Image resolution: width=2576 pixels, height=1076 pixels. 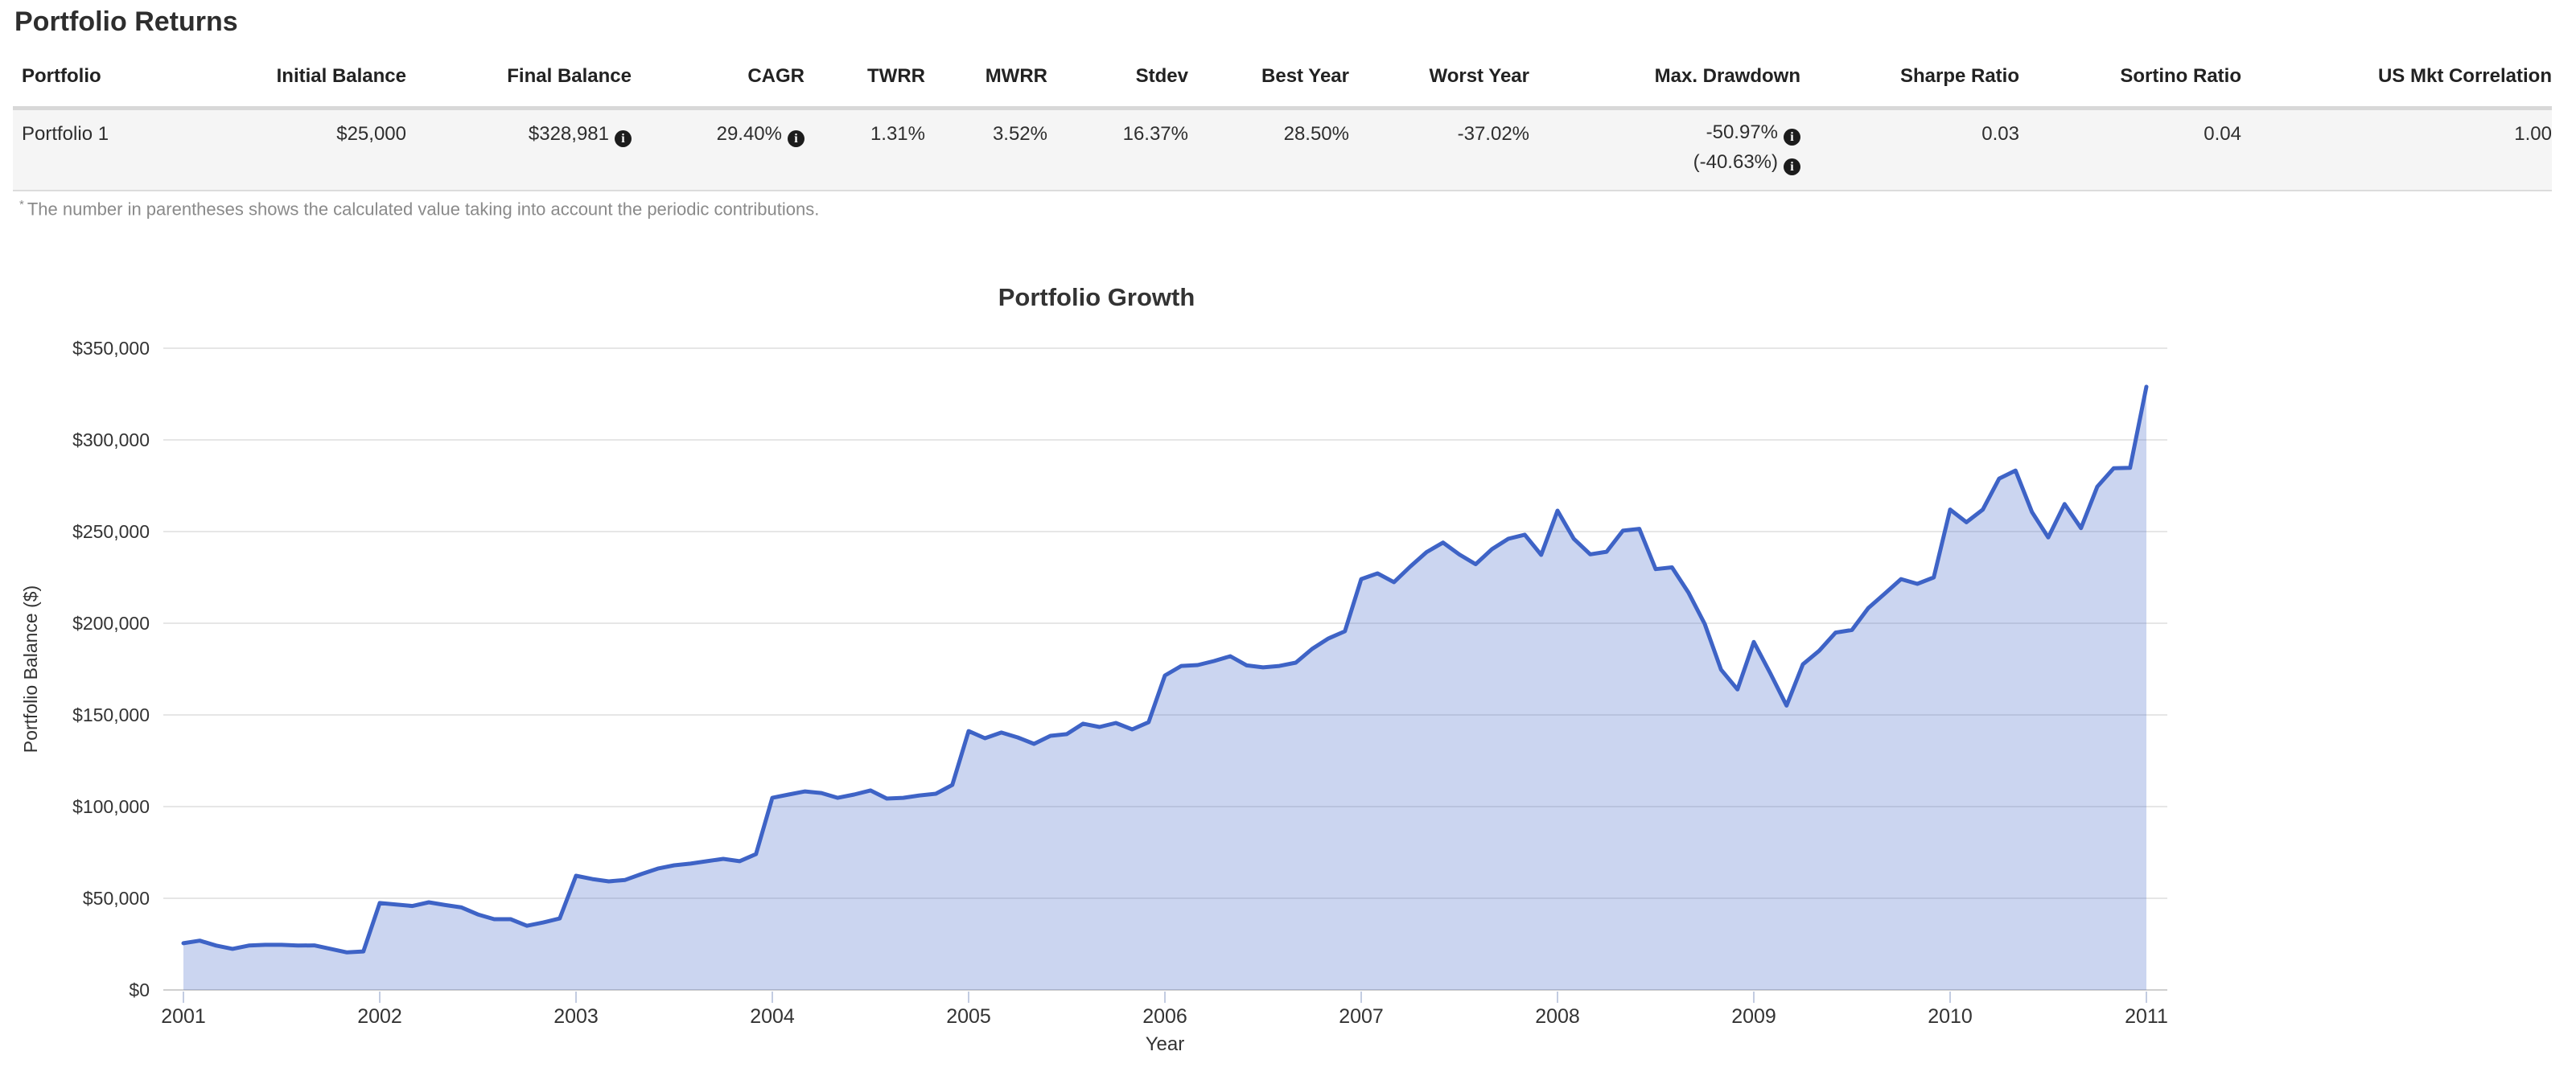 I want to click on x-tick-label: 2002, so click(x=379, y=1016).